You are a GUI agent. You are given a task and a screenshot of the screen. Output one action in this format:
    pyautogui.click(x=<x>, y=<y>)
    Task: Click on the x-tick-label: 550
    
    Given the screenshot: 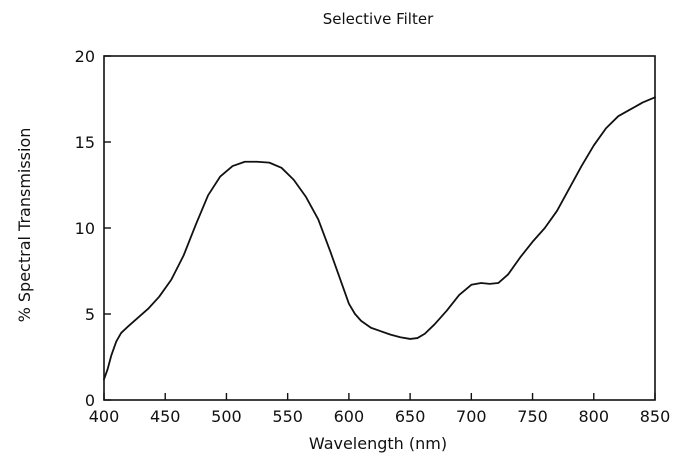 What is the action you would take?
    pyautogui.click(x=287, y=416)
    